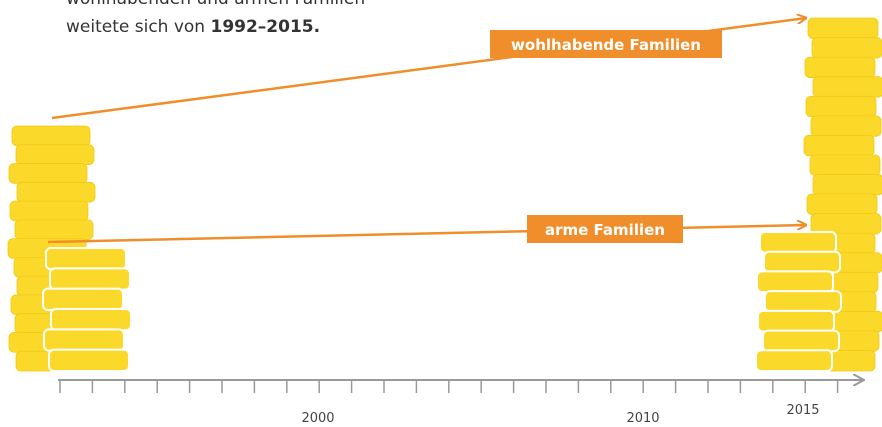  What do you see at coordinates (215, 4) in the screenshot?
I see `intro-line: wohlhabenden und armen Familien` at bounding box center [215, 4].